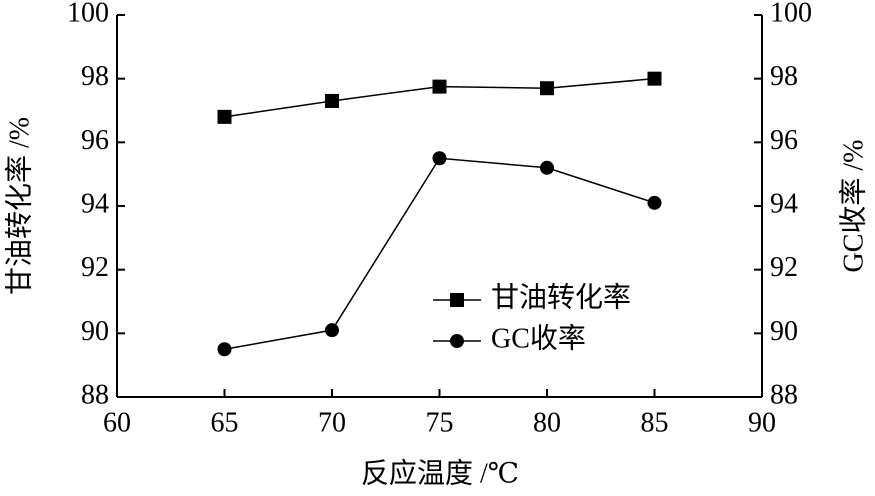 The height and width of the screenshot is (496, 875). I want to click on y2-axis-label: GC收率 /%, so click(853, 205).